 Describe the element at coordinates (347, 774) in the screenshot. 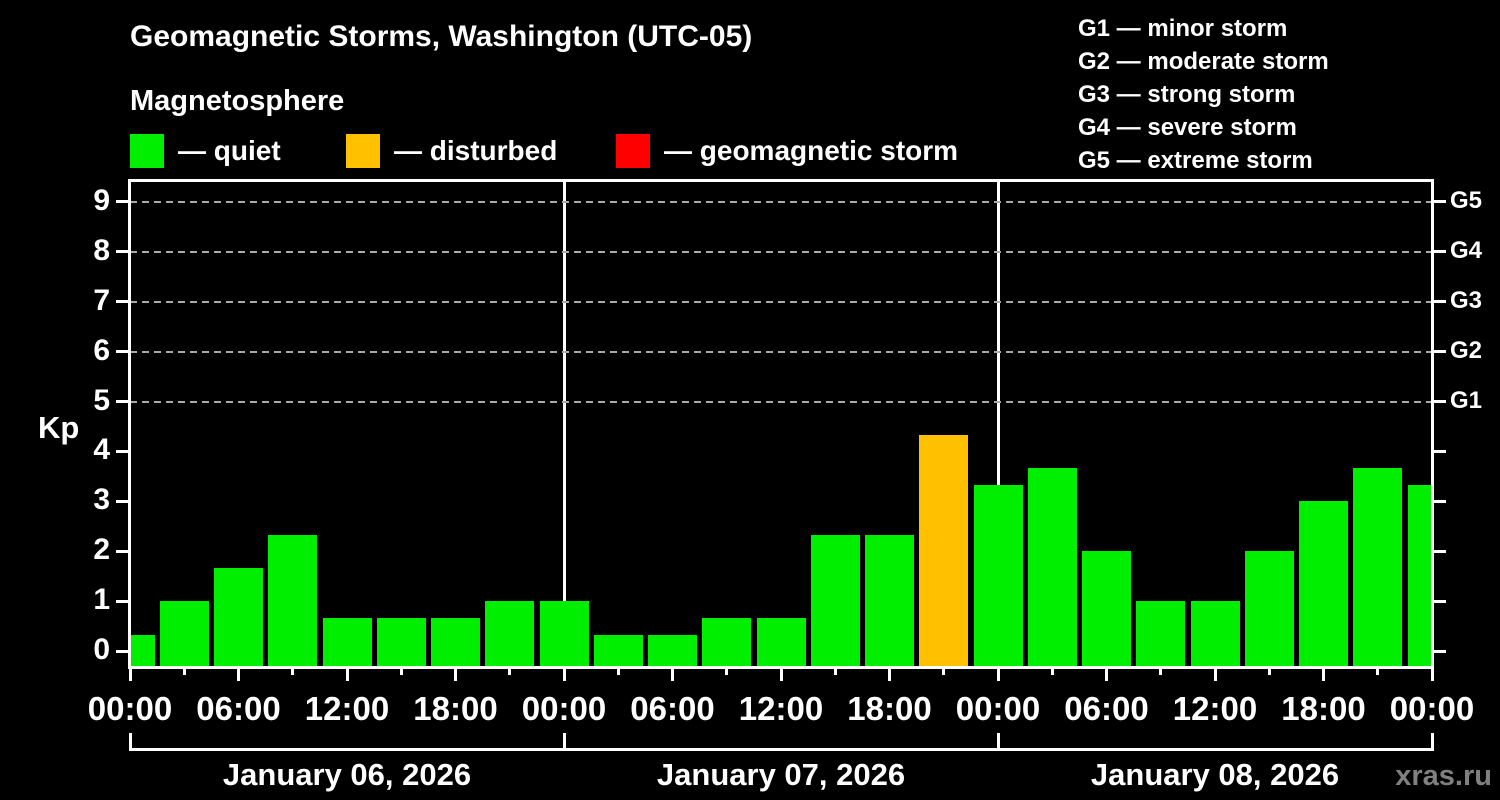

I see `date-label: January 06, 2026` at that location.